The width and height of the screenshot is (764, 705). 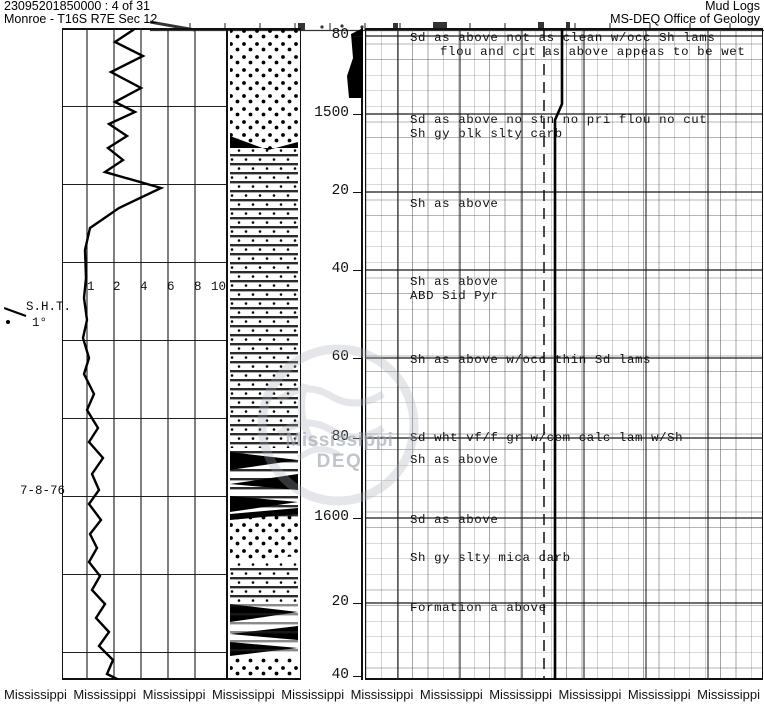 What do you see at coordinates (355, 63) in the screenshot?
I see `depth-track-top-fill` at bounding box center [355, 63].